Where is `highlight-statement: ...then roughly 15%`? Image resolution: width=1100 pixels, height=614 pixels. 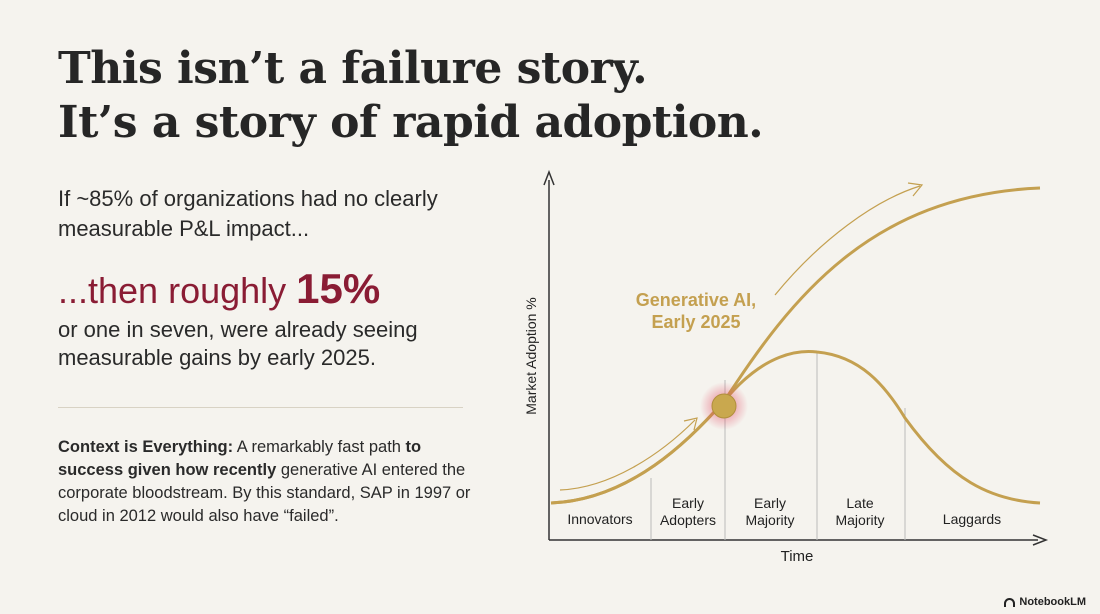 highlight-statement: ...then roughly 15% is located at coordinates (278, 290).